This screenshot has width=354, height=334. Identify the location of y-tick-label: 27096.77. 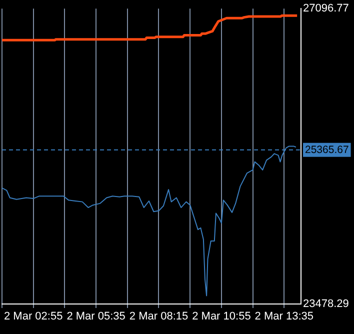
(326, 8).